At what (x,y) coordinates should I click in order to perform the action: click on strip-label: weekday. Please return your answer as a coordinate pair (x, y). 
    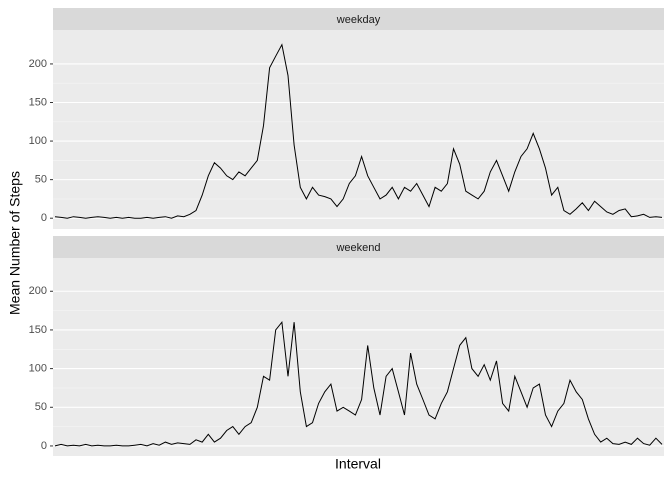
    Looking at the image, I should click on (358, 20).